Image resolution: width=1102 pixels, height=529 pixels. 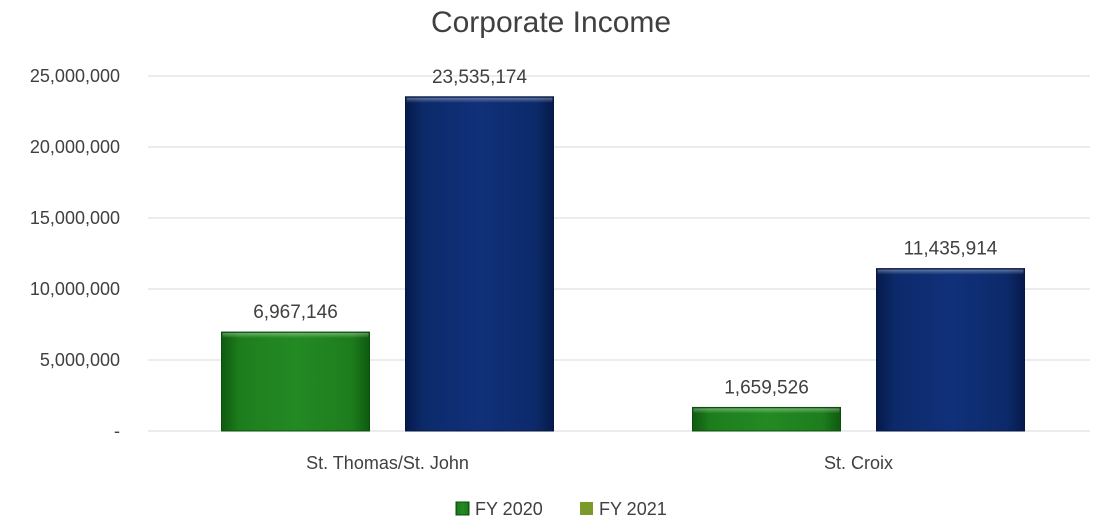 I want to click on category-label: St. Croix, so click(x=858, y=463).